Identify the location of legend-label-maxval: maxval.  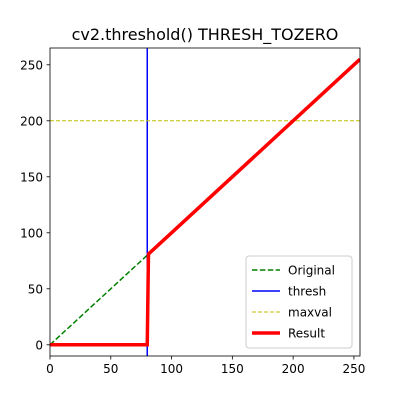
(310, 313).